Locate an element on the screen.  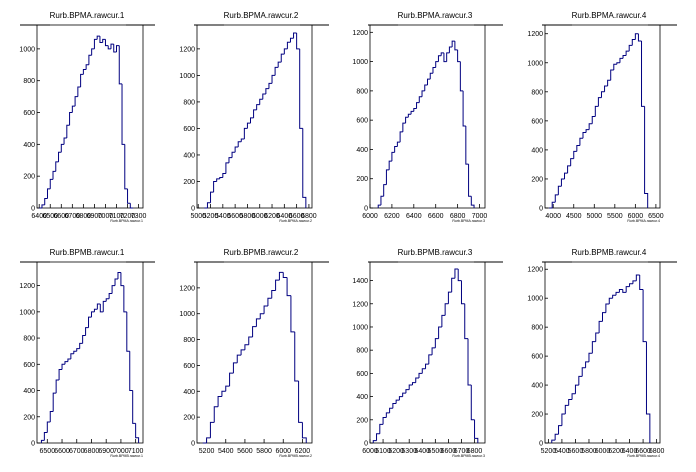
x-tick-label: 6800 is located at coordinates (84, 216).